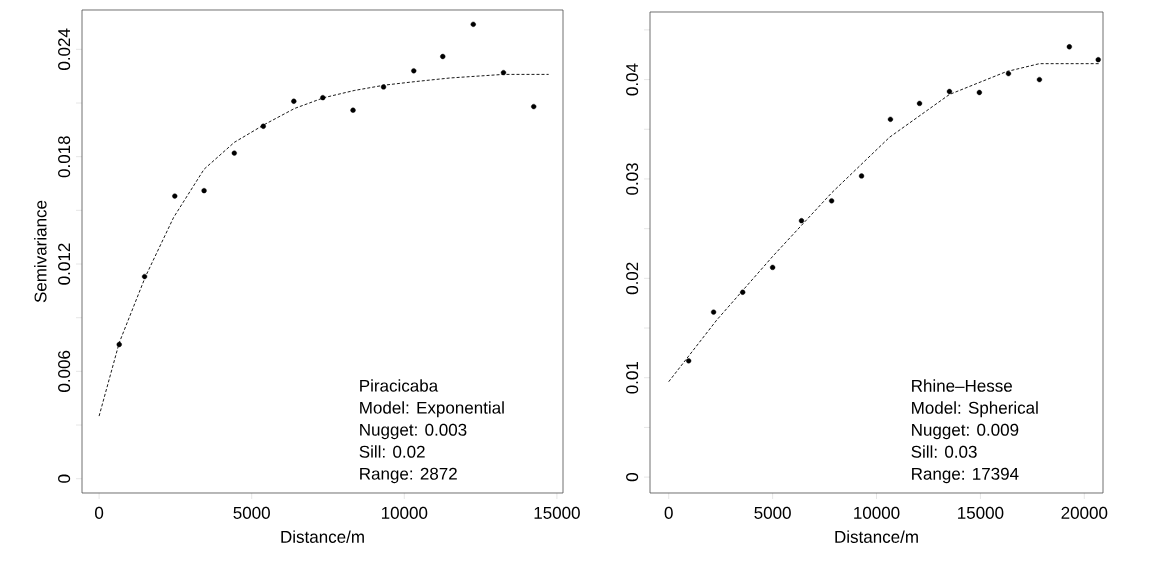 The width and height of the screenshot is (1155, 567). What do you see at coordinates (64, 49) in the screenshot?
I see `y-tick-label: 0.024` at bounding box center [64, 49].